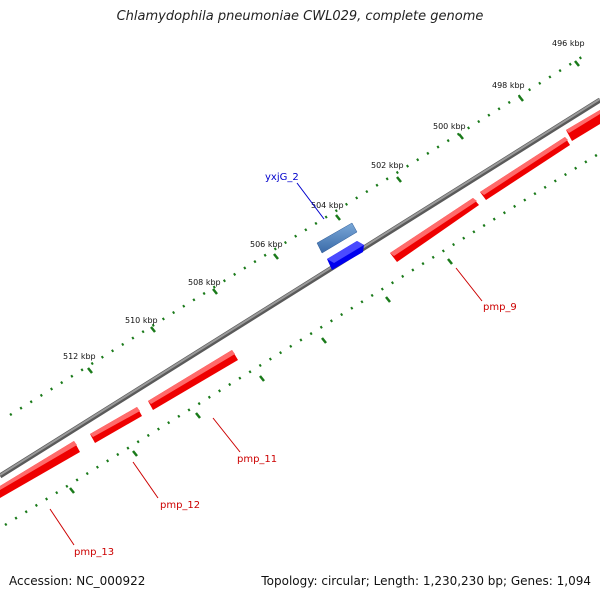 The height and width of the screenshot is (600, 600). What do you see at coordinates (387, 165) in the screenshot?
I see `scale-label-502: 502 kbp` at bounding box center [387, 165].